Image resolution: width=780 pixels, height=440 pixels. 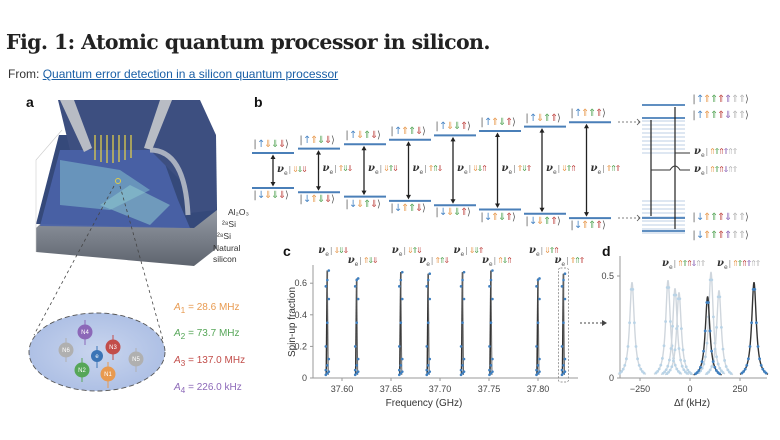 What do you see at coordinates (183, 363) in the screenshot?
I see `hf-index: 3` at bounding box center [183, 363].